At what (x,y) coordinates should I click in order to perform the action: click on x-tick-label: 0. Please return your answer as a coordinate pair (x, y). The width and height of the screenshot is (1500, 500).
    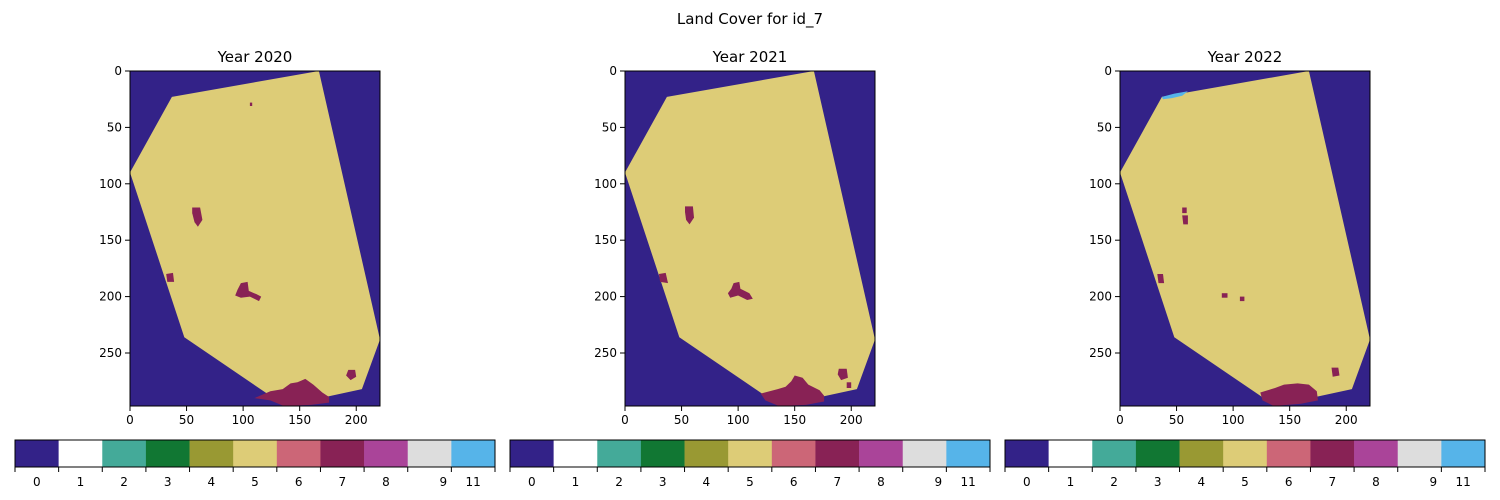
    Looking at the image, I should click on (1120, 420).